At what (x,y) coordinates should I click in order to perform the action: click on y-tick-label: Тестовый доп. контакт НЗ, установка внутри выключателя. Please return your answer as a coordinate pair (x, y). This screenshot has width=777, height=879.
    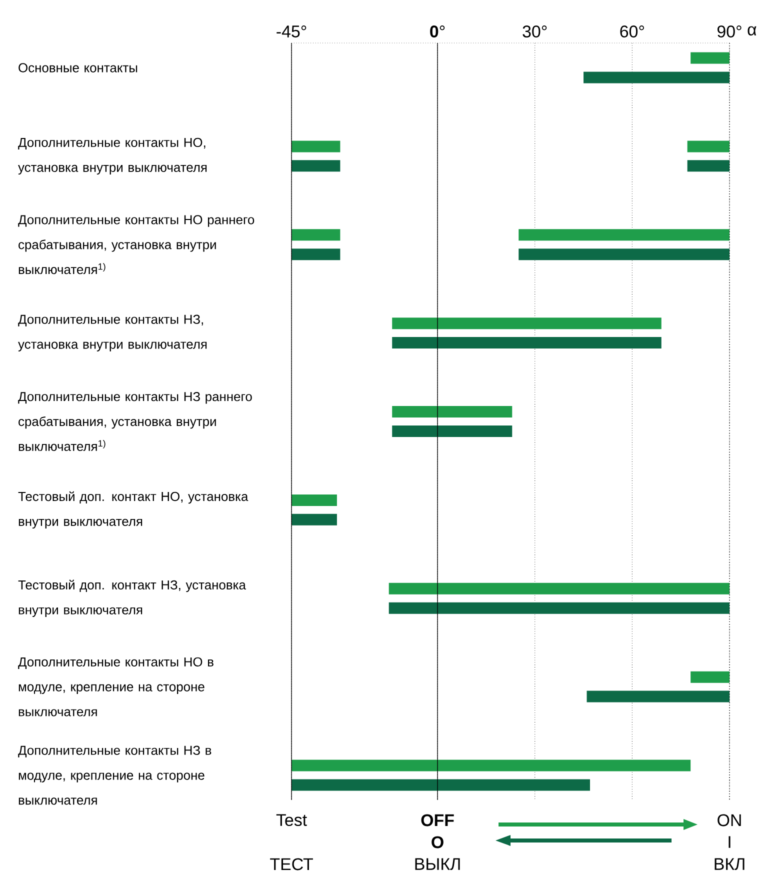
    Looking at the image, I should click on (132, 598).